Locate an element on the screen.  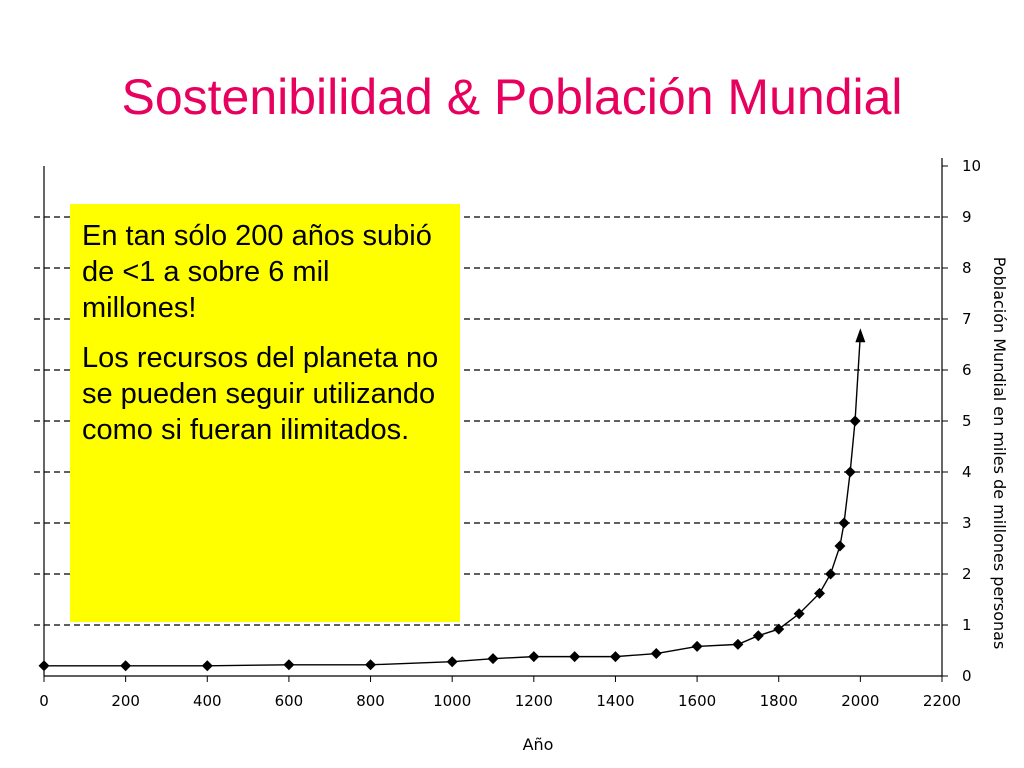
y-tick-label-4: 4 is located at coordinates (967, 472).